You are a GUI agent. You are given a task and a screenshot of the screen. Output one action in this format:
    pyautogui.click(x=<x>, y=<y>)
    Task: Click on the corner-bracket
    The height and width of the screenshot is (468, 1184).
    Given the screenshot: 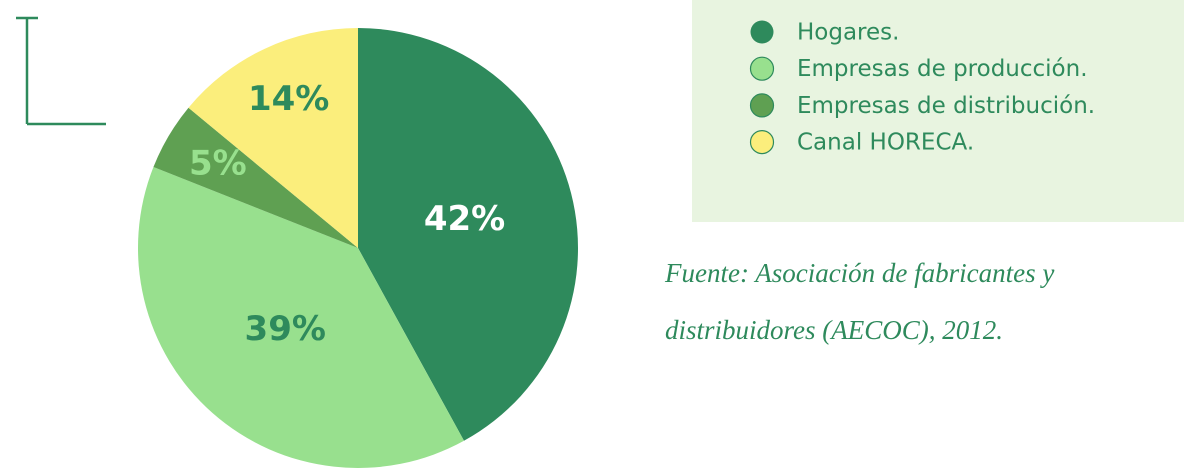 What is the action you would take?
    pyautogui.click(x=61, y=71)
    